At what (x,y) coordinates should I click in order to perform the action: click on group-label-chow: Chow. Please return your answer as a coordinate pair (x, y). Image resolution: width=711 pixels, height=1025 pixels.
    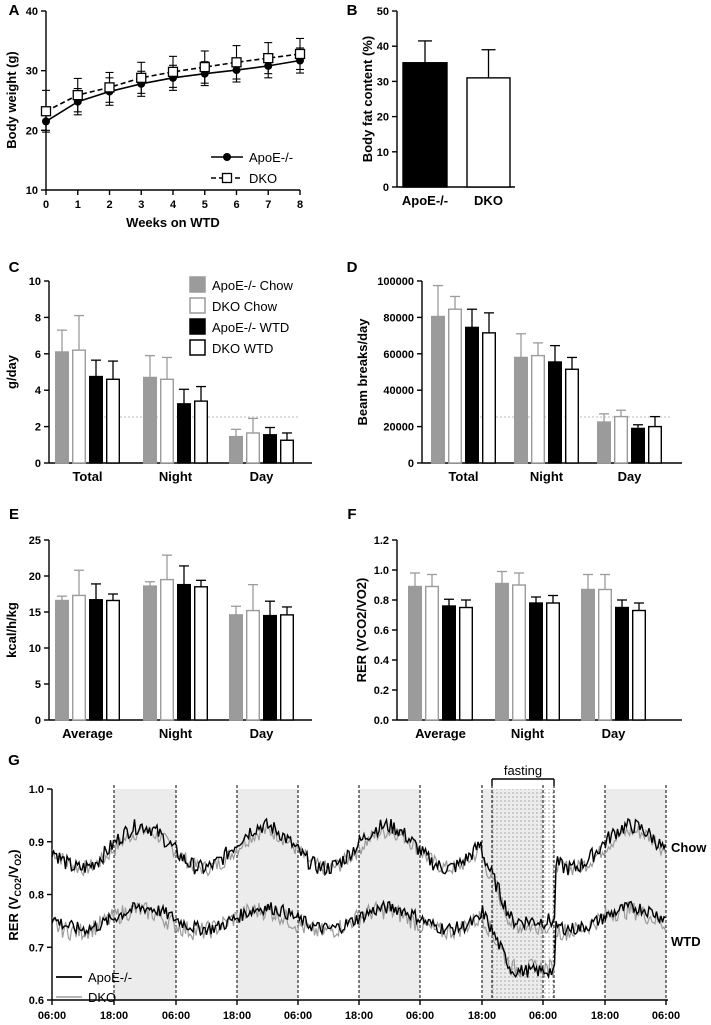
    Looking at the image, I should click on (689, 847).